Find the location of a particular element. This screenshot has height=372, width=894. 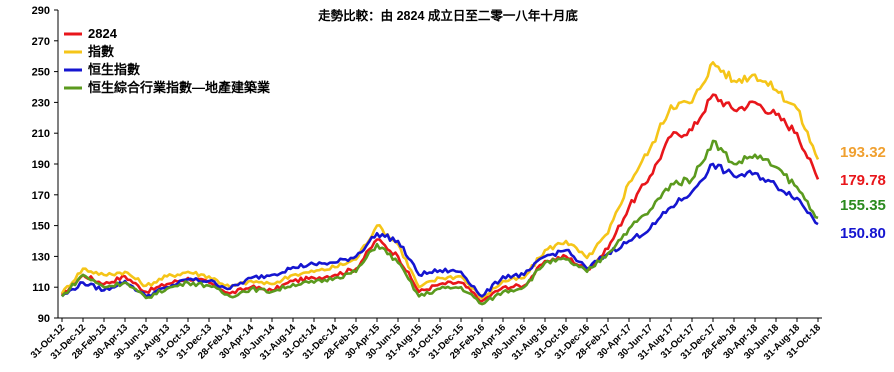

end-value-label: 155.35 is located at coordinates (863, 205).